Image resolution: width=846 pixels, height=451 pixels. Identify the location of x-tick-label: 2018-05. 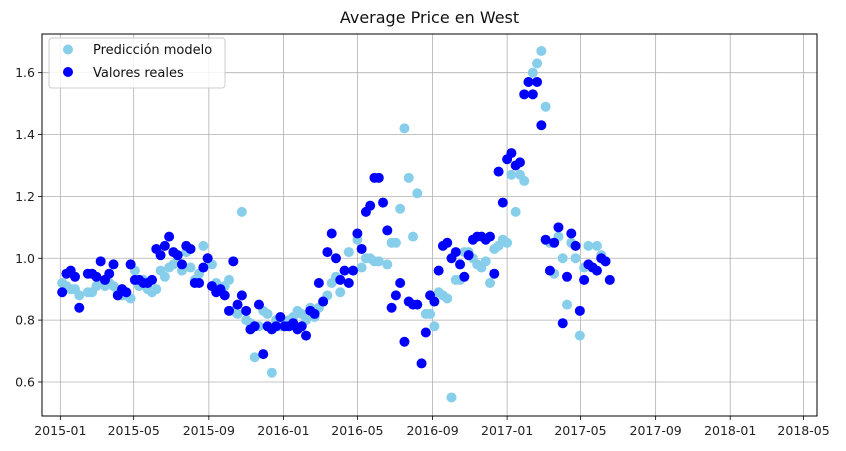
(803, 430).